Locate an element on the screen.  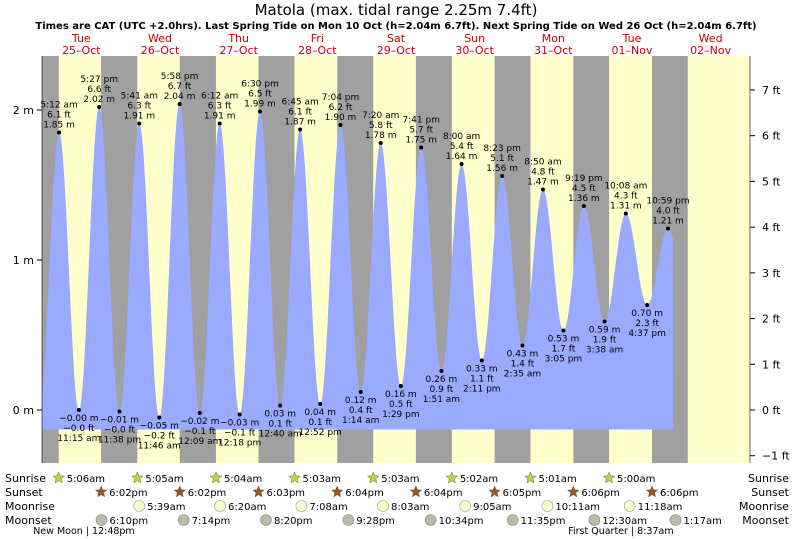
day-date: 02–Nov is located at coordinates (710, 50).